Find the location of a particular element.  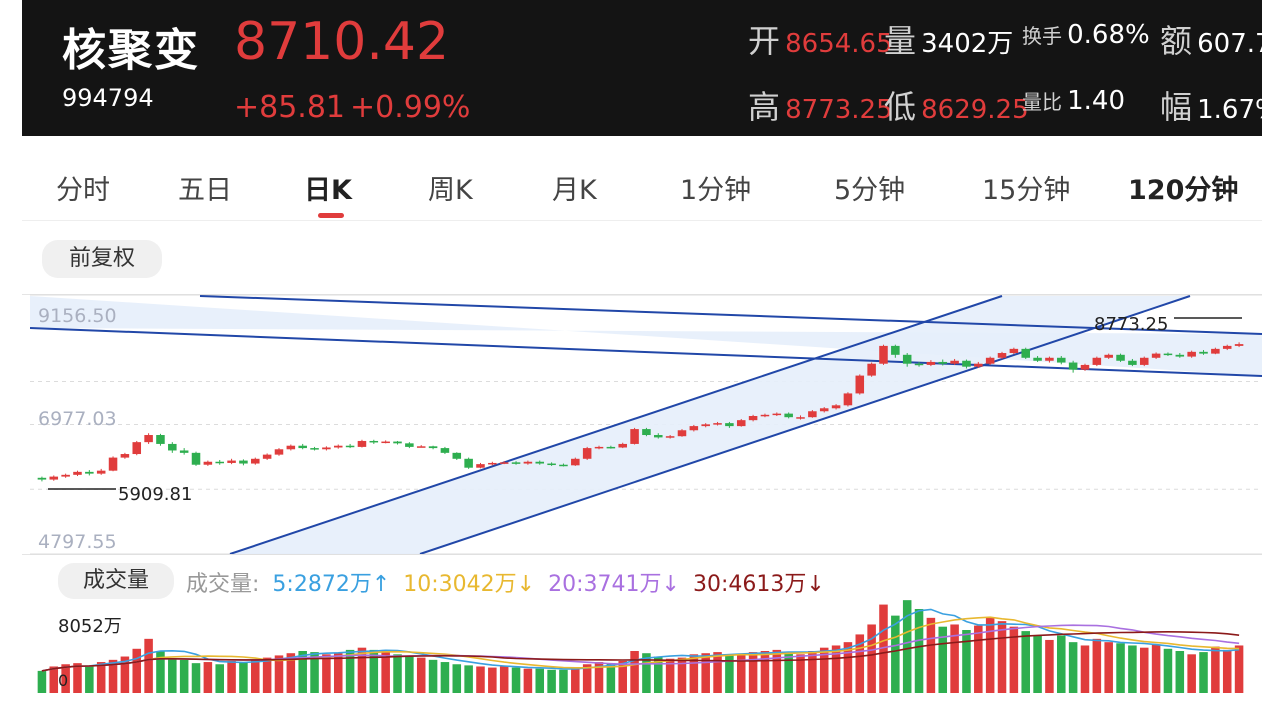

adjust-mode-button: 前复权 is located at coordinates (102, 259).